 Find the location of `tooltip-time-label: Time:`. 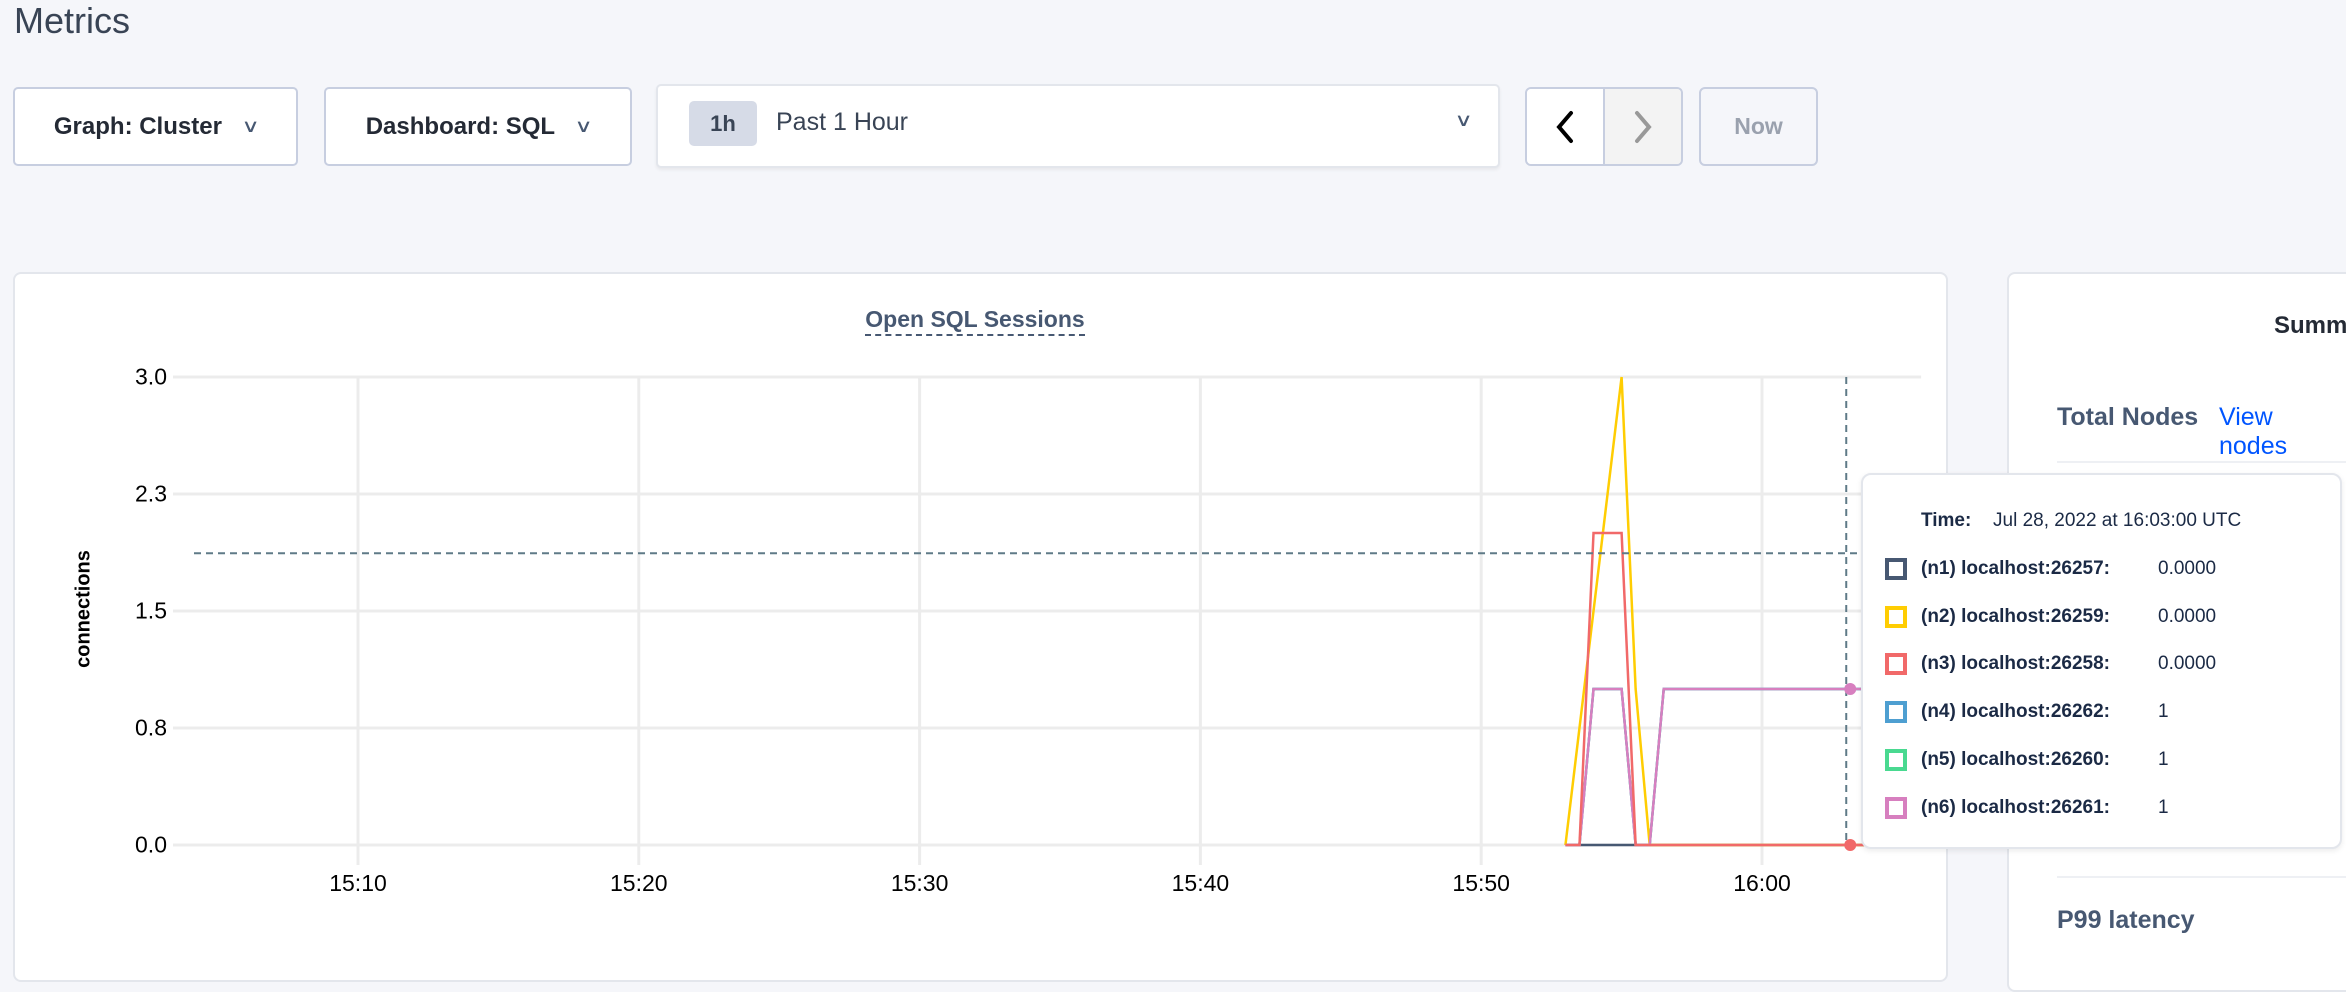

tooltip-time-label: Time: is located at coordinates (1946, 520).